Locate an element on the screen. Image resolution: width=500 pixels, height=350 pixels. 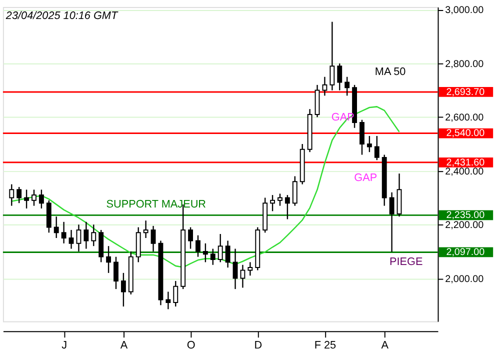
x-tick-label: F 25 is located at coordinates (325, 344).